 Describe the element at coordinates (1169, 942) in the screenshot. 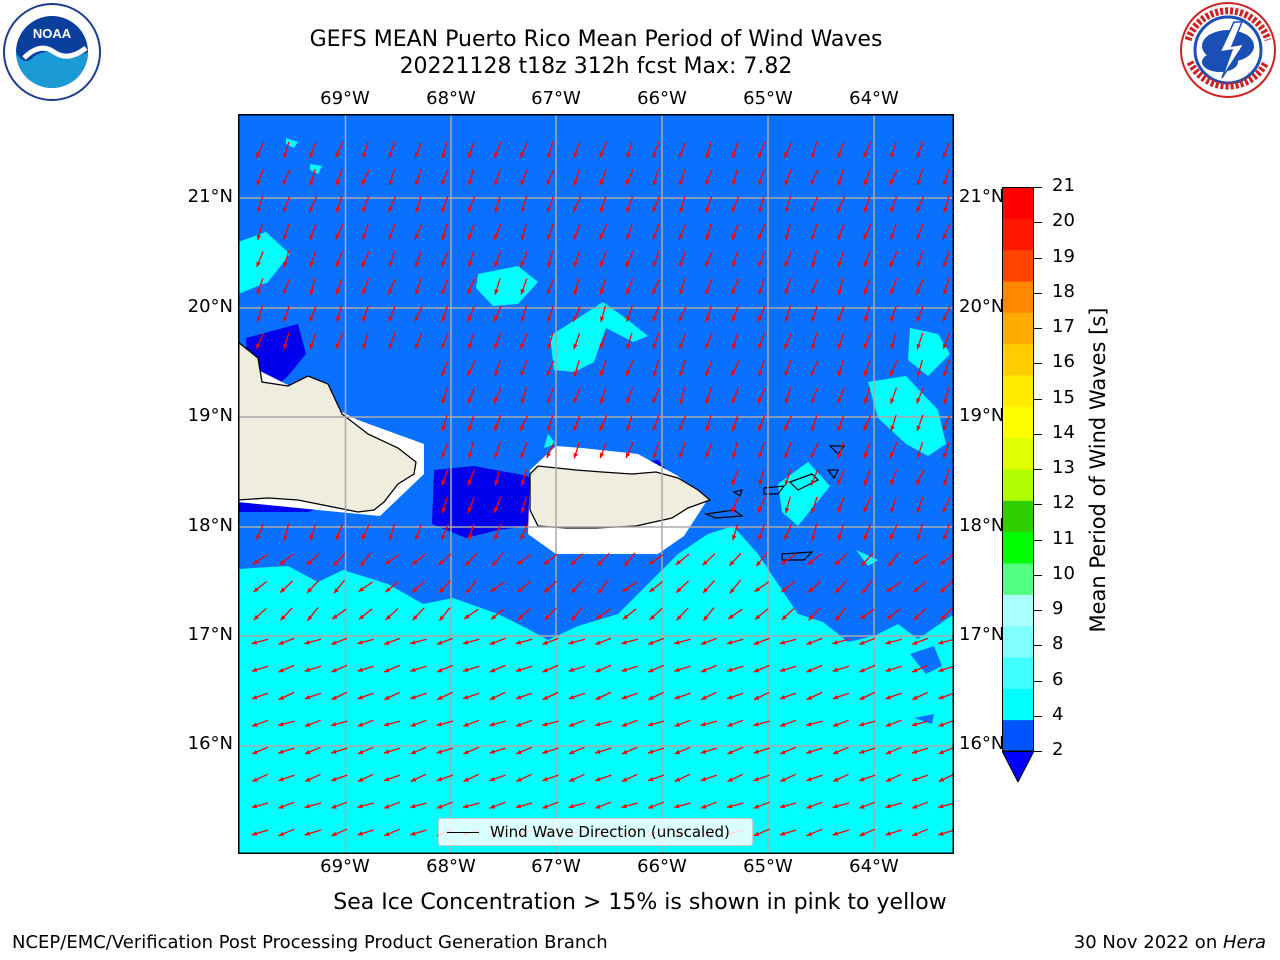

I see `footer-date: 30 Nov 2022 on Hera` at that location.